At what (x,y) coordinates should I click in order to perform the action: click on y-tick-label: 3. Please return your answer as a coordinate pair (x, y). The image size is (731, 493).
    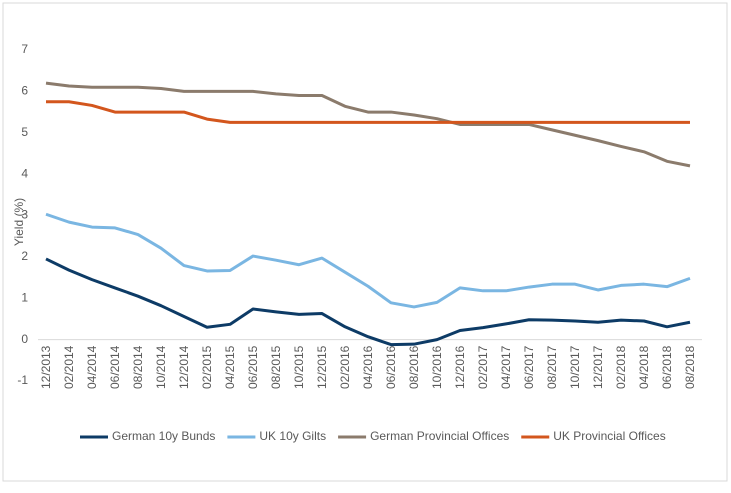
    Looking at the image, I should click on (24, 215).